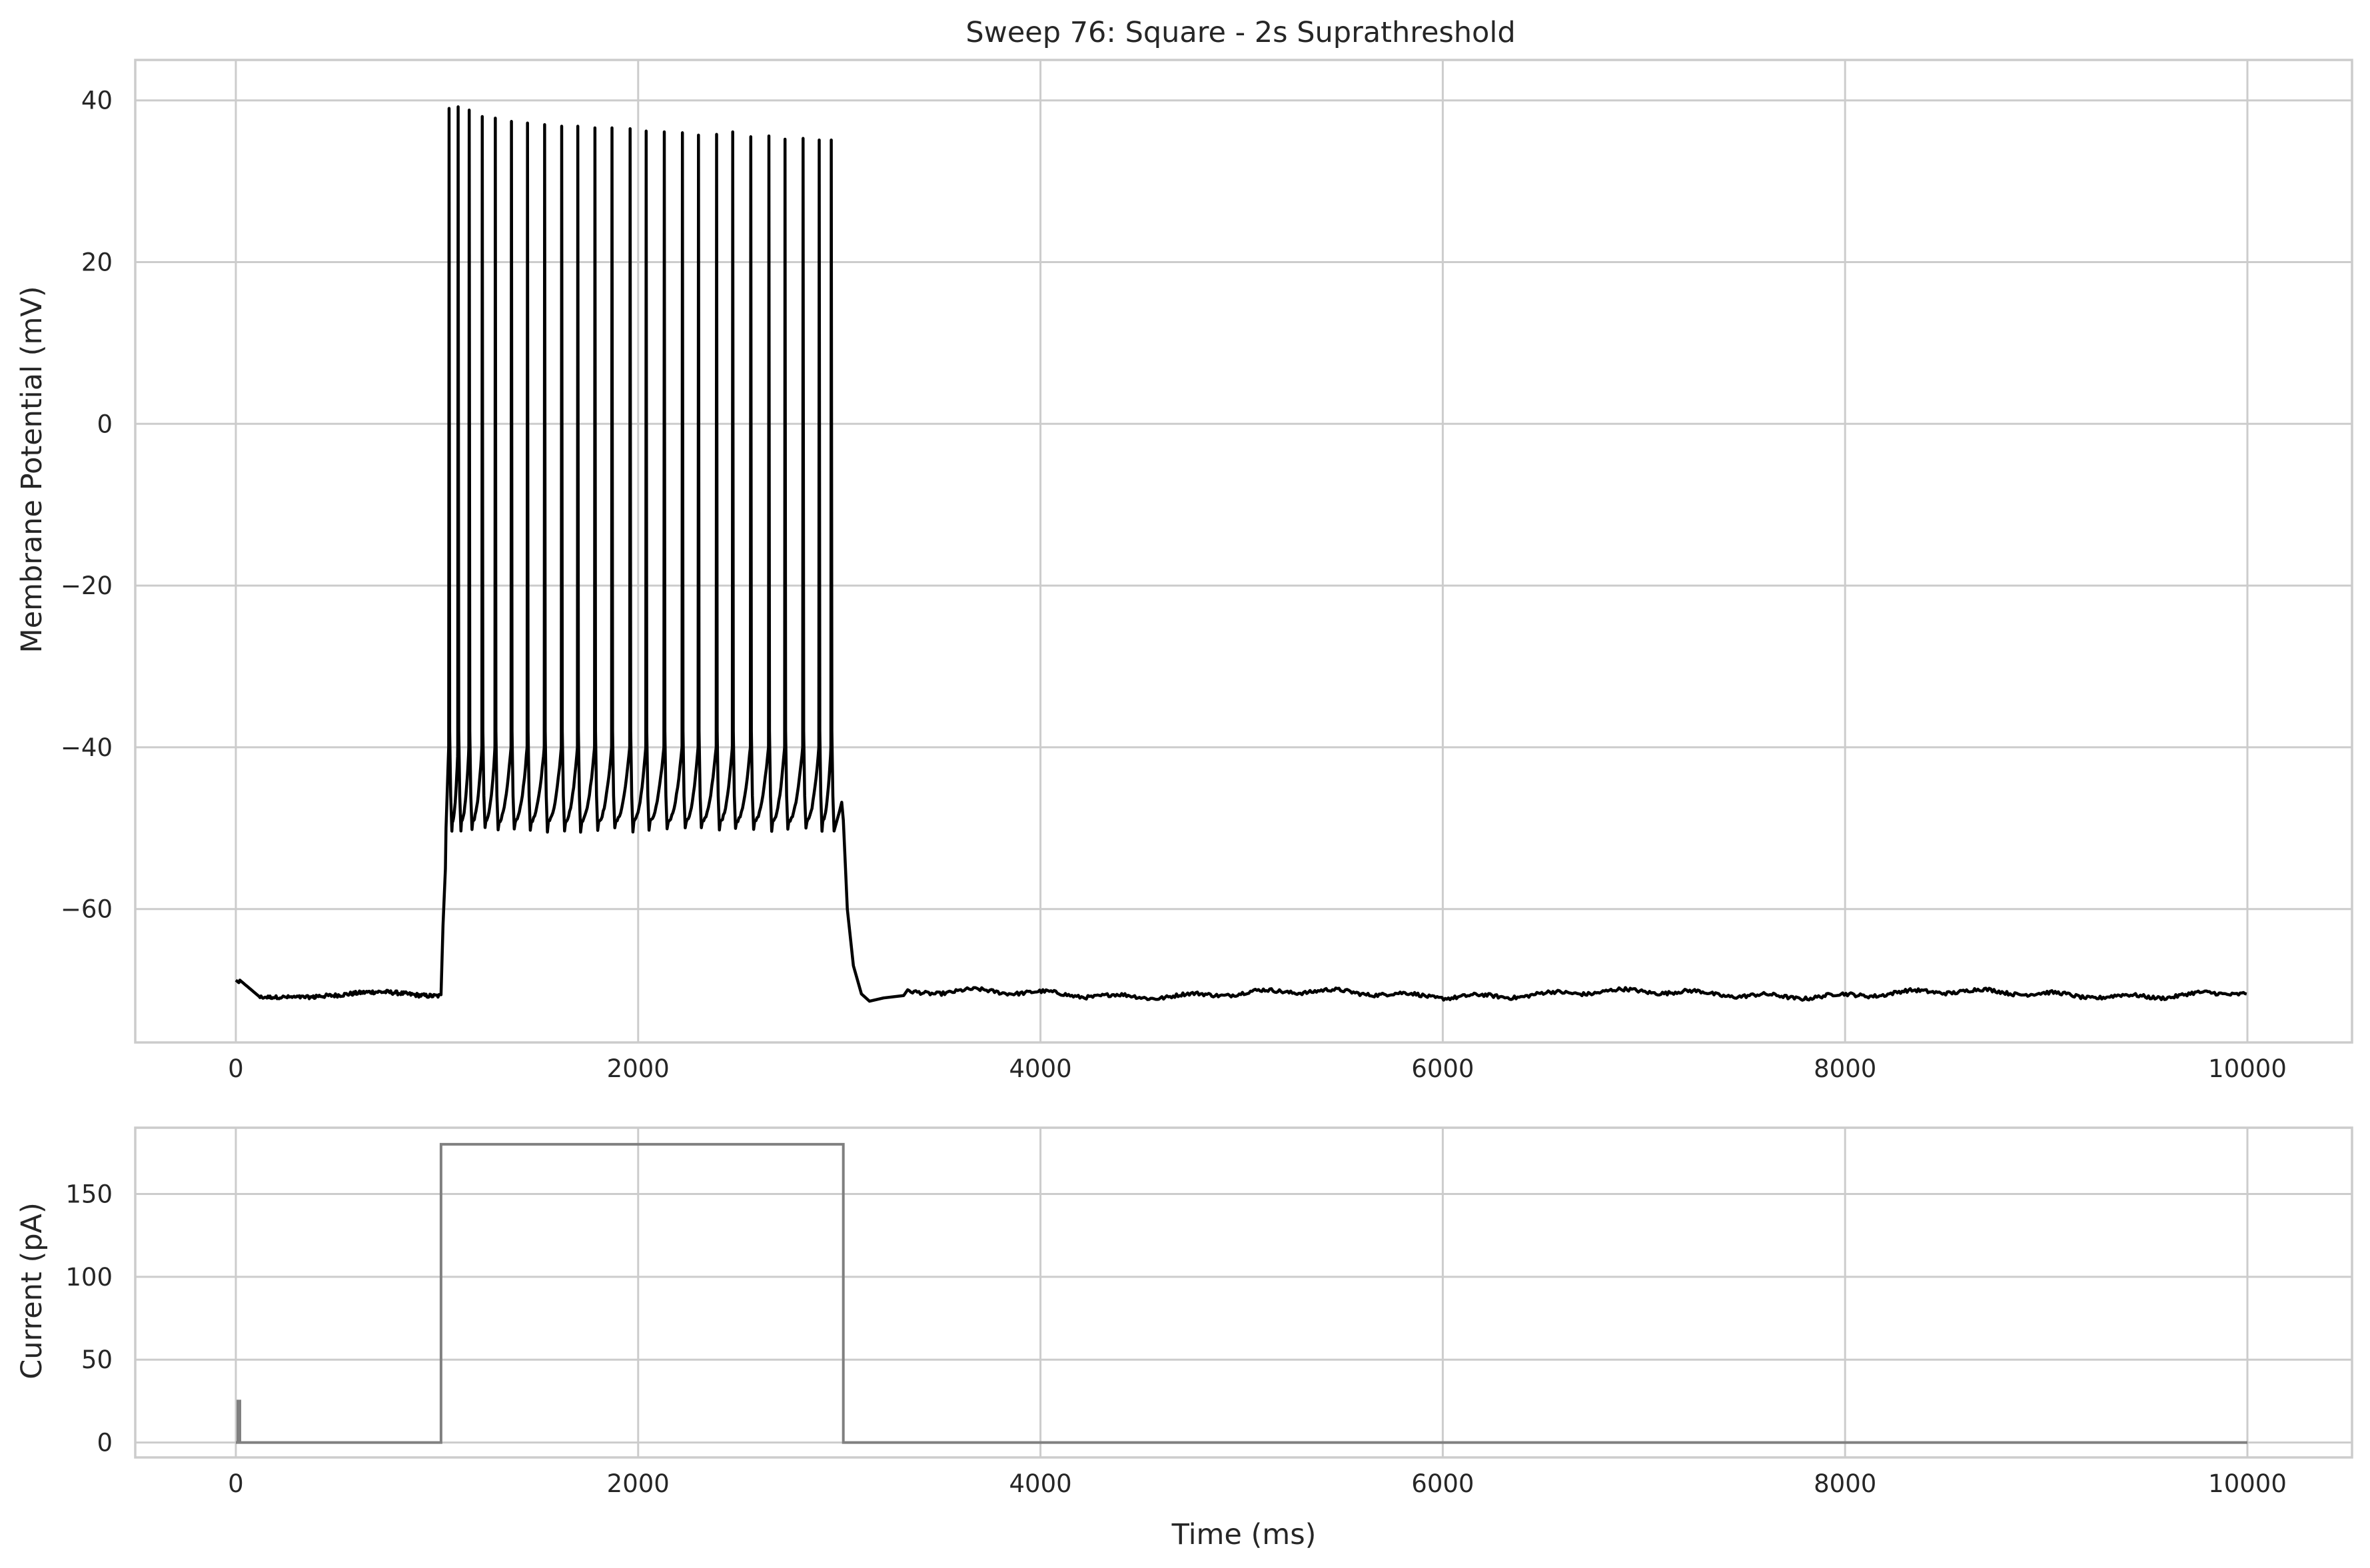  Describe the element at coordinates (236, 1484) in the screenshot. I see `current-x-tick-label: 0` at that location.